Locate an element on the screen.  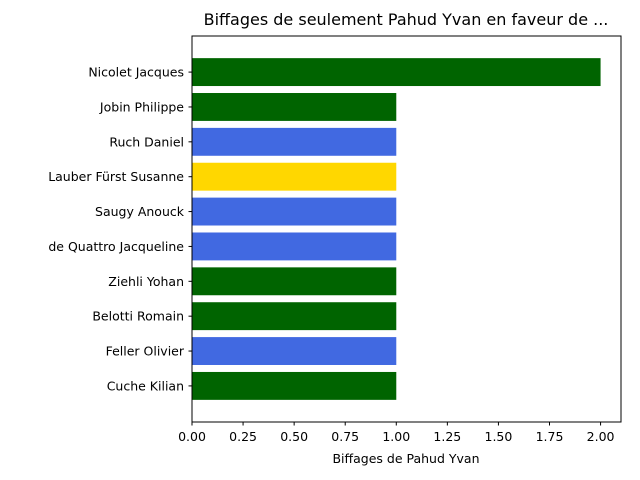
x-tick-label: 0.00 is located at coordinates (192, 436).